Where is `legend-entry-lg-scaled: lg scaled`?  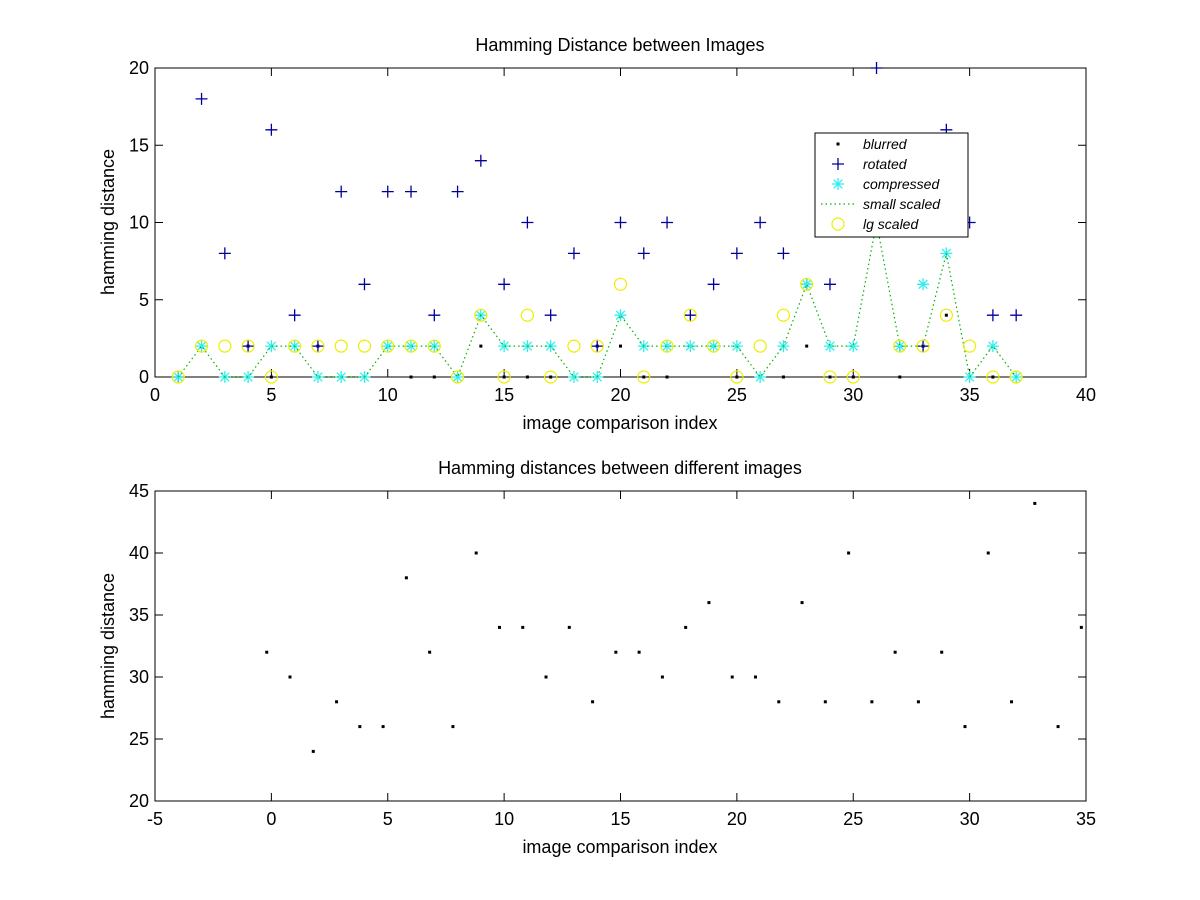
legend-entry-lg-scaled: lg scaled is located at coordinates (875, 224).